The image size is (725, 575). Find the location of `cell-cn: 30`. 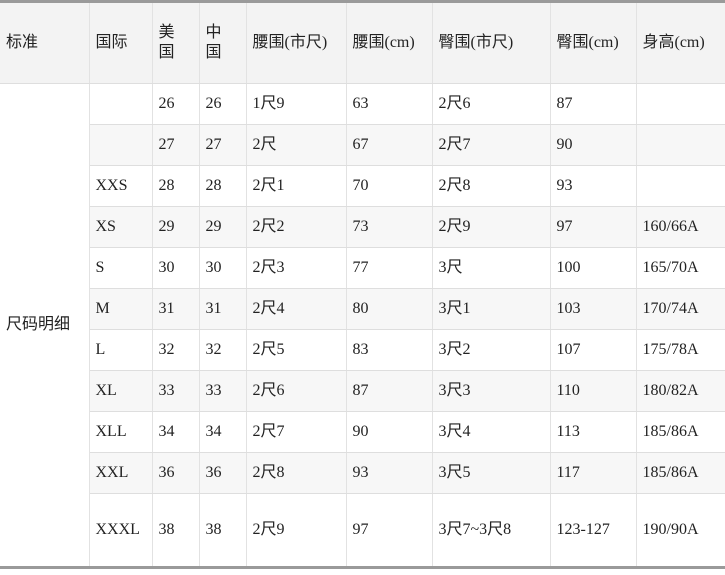

cell-cn: 30 is located at coordinates (223, 268).